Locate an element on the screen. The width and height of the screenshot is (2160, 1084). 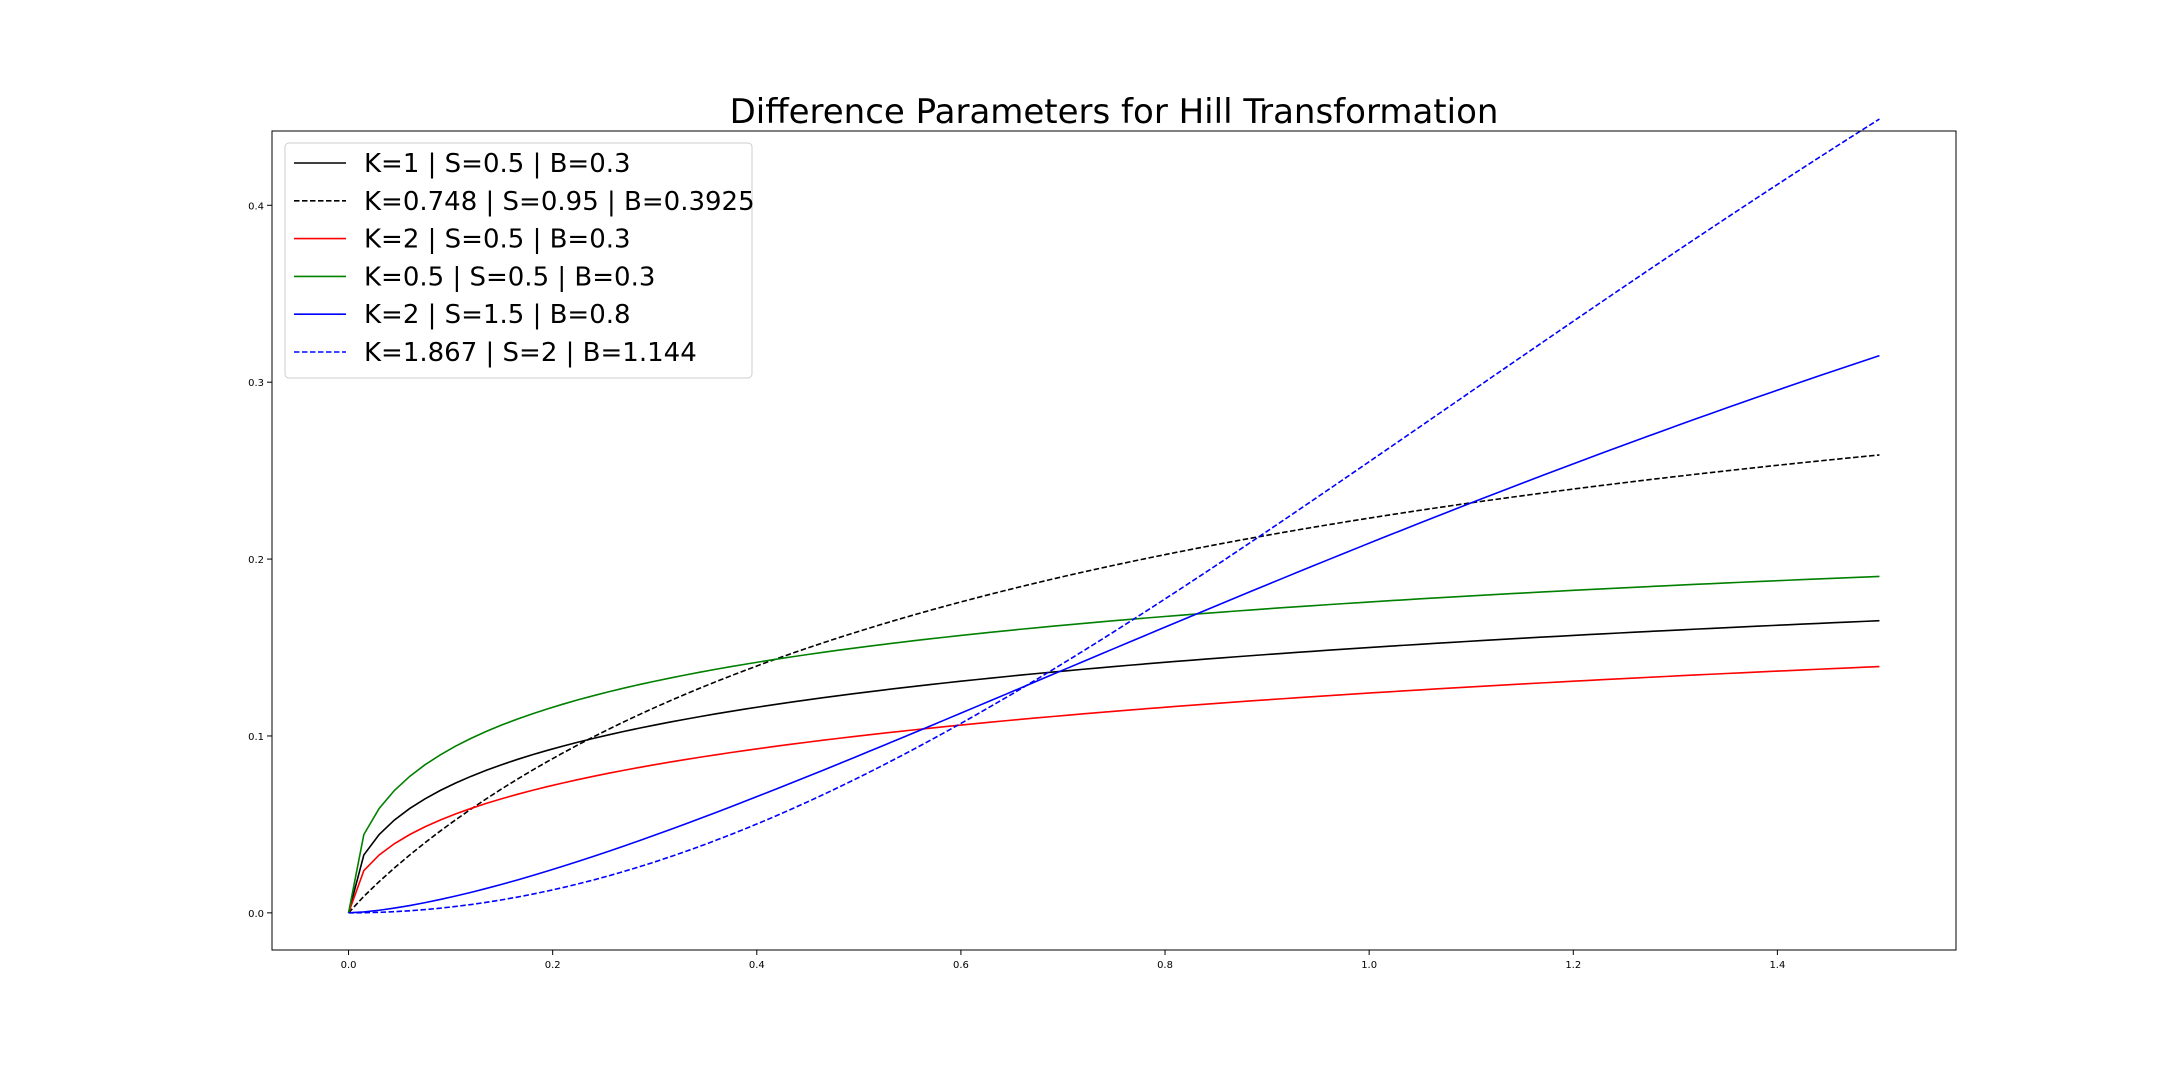
x-tick-label: 1.4 is located at coordinates (1777, 965).